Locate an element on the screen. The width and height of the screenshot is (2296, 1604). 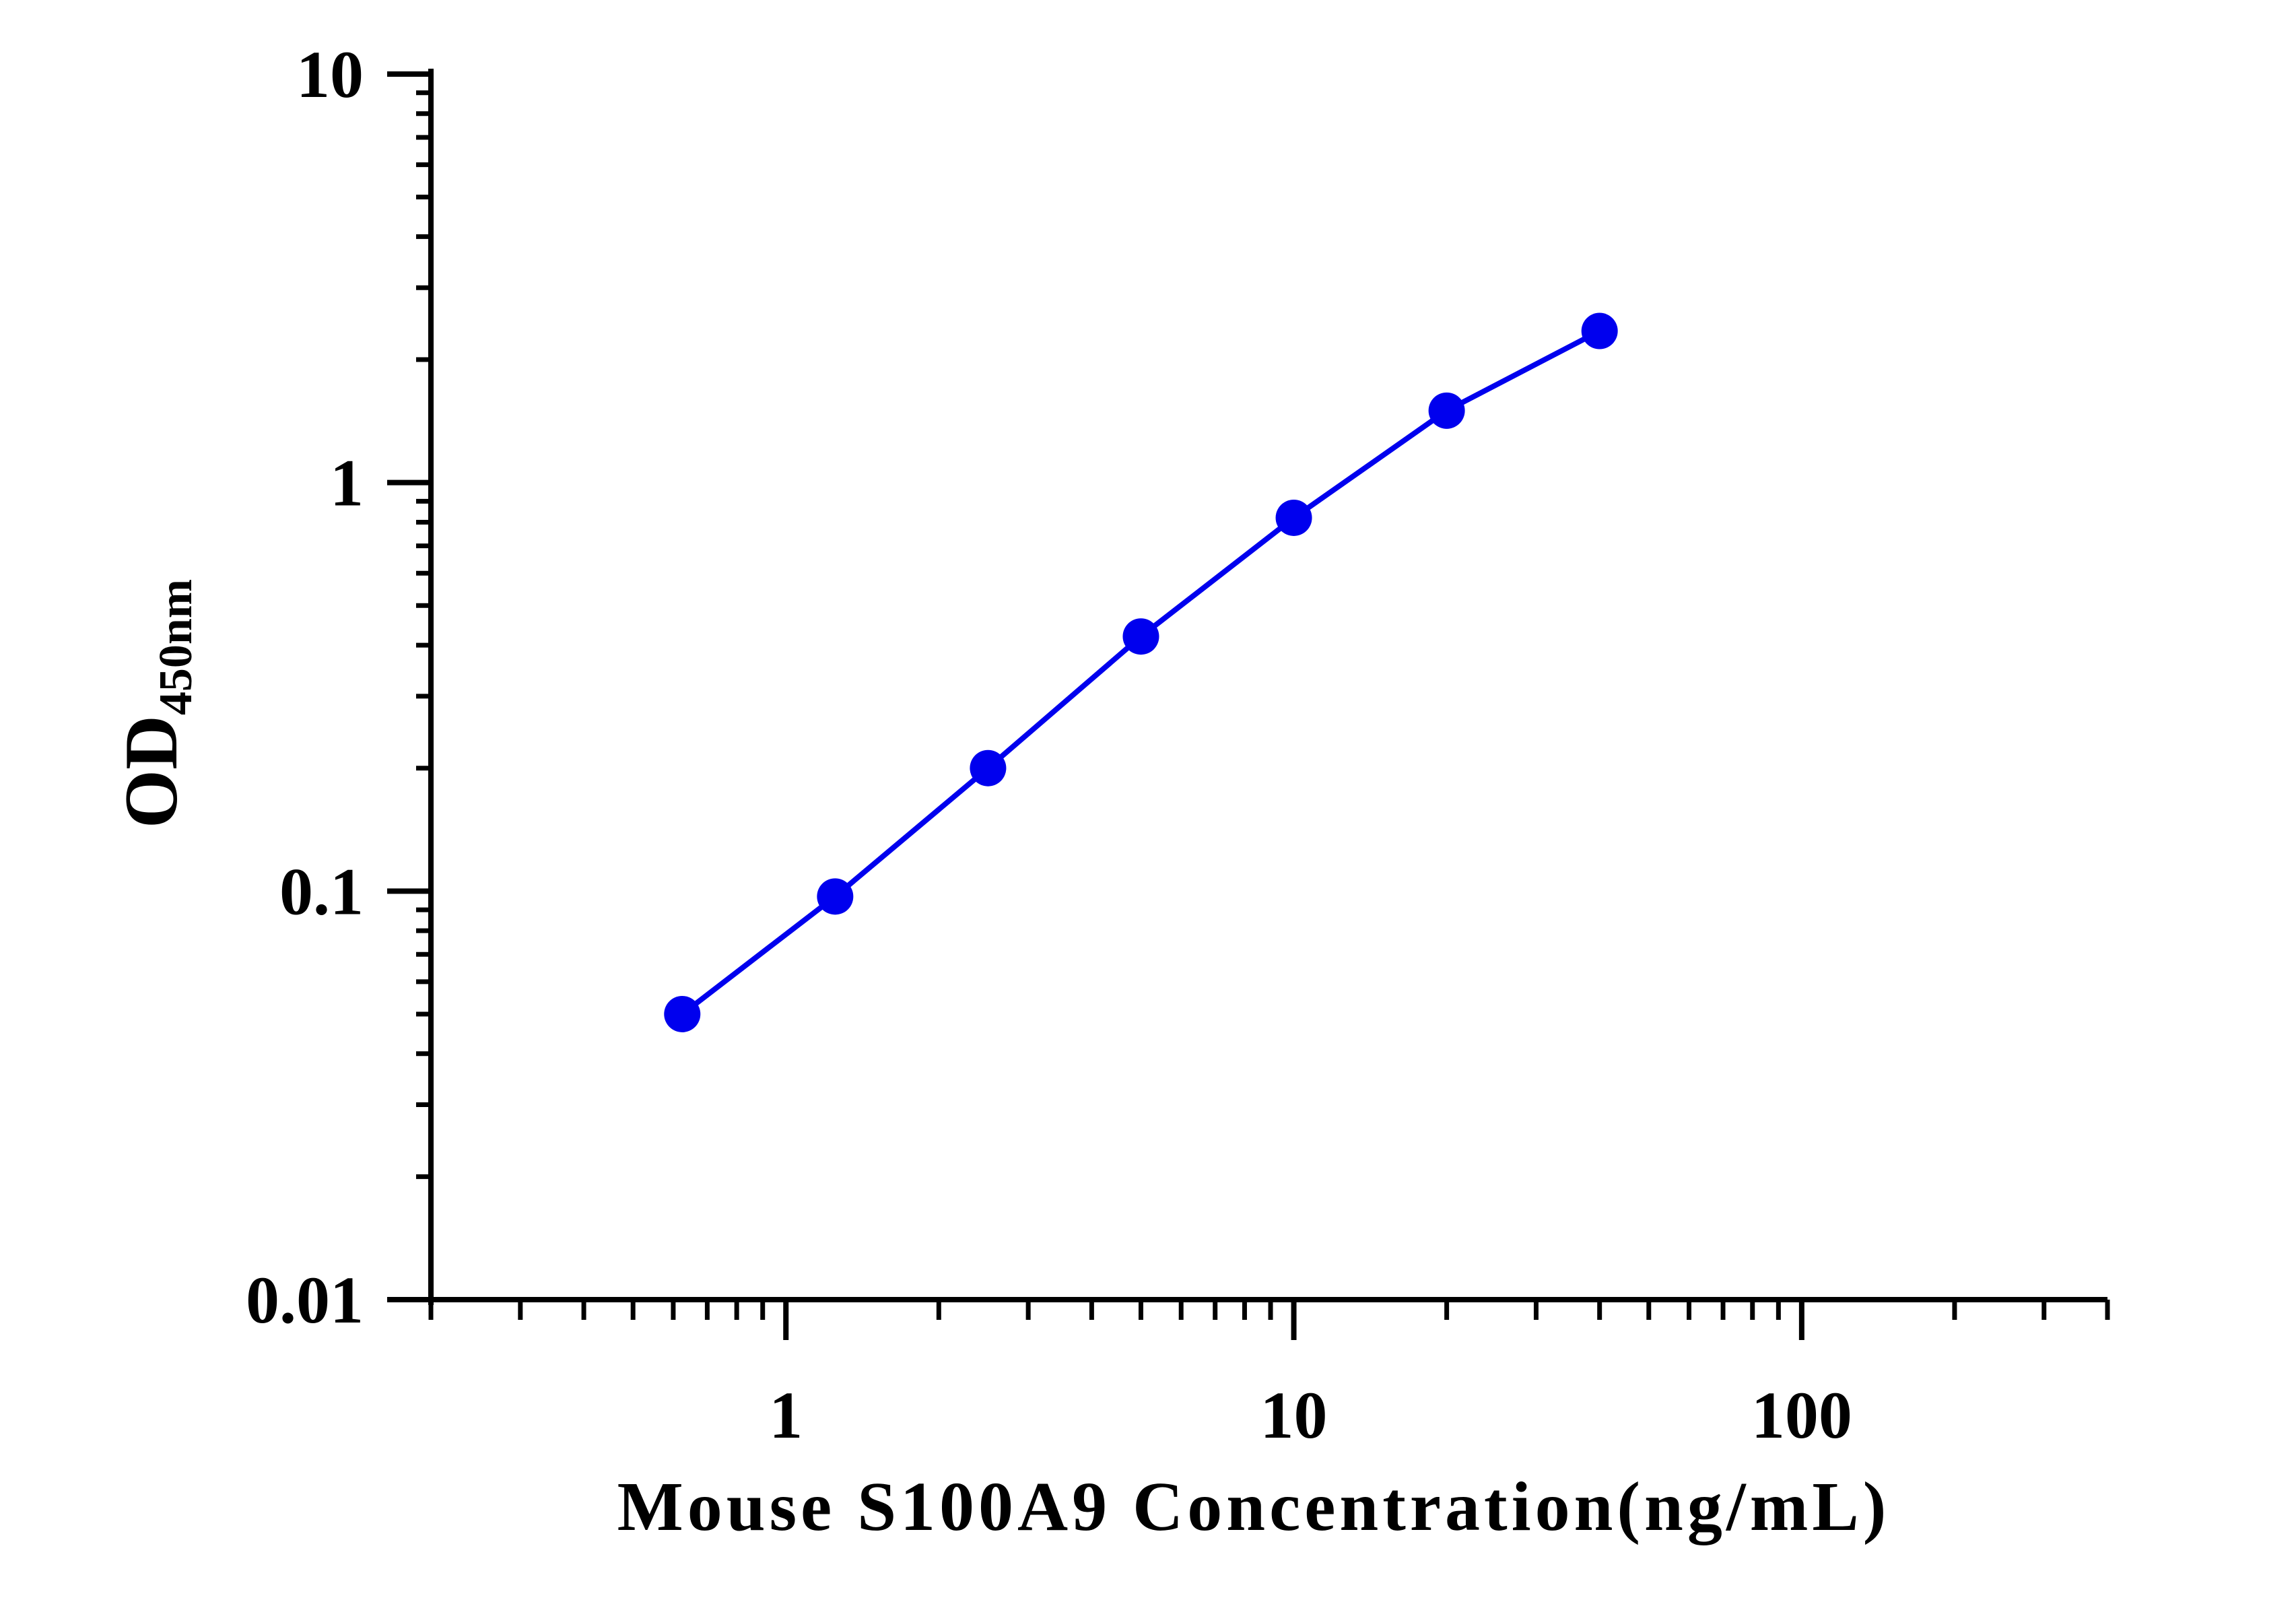
y-tick-label: 0.1 is located at coordinates (321, 892).